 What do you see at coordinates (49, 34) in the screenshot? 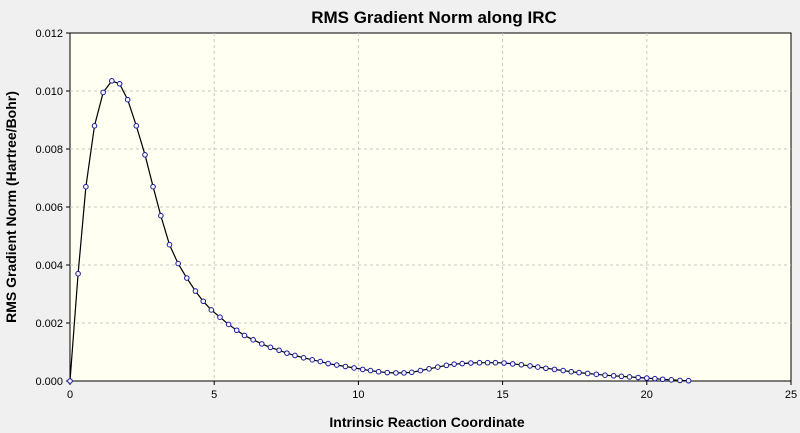
I see `y-tick-label: 0.012` at bounding box center [49, 34].